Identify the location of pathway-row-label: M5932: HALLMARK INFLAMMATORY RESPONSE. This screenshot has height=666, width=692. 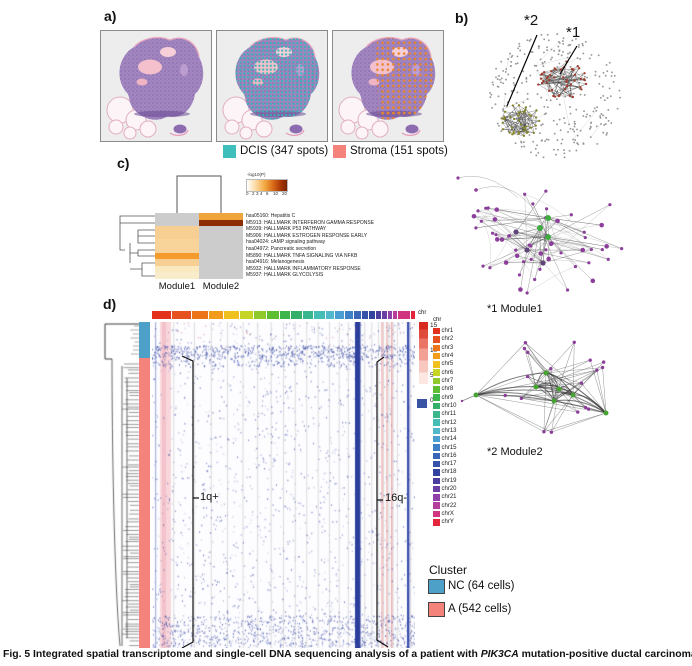
(303, 268).